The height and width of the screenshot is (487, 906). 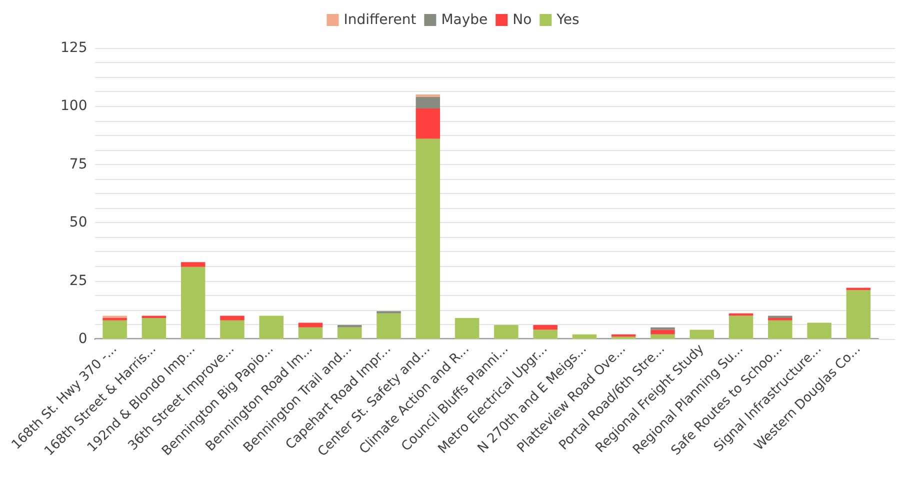 I want to click on y-tick-label: 25, so click(x=78, y=280).